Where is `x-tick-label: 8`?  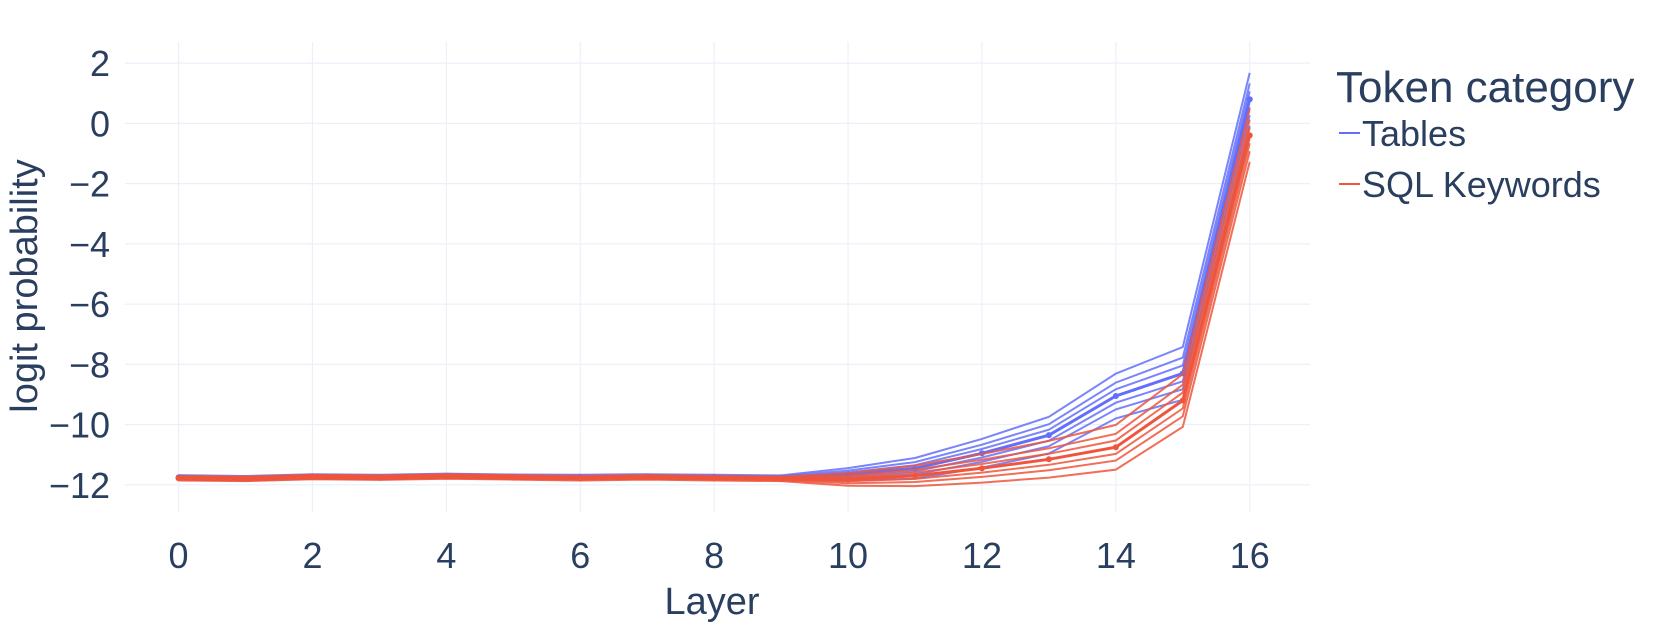 x-tick-label: 8 is located at coordinates (714, 555).